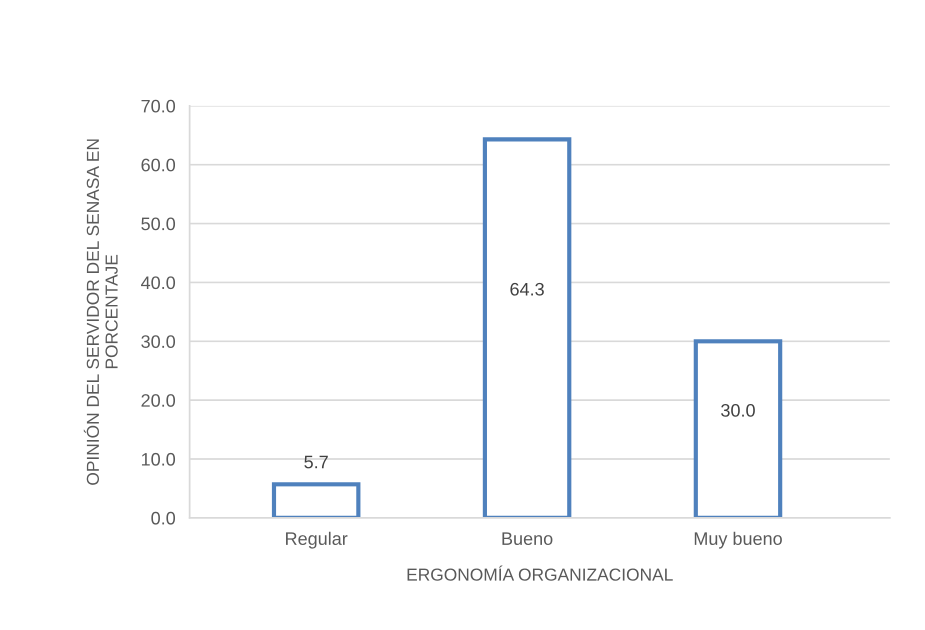 This screenshot has height=630, width=925. Describe the element at coordinates (159, 165) in the screenshot. I see `y-tick-label: 60.0` at that location.